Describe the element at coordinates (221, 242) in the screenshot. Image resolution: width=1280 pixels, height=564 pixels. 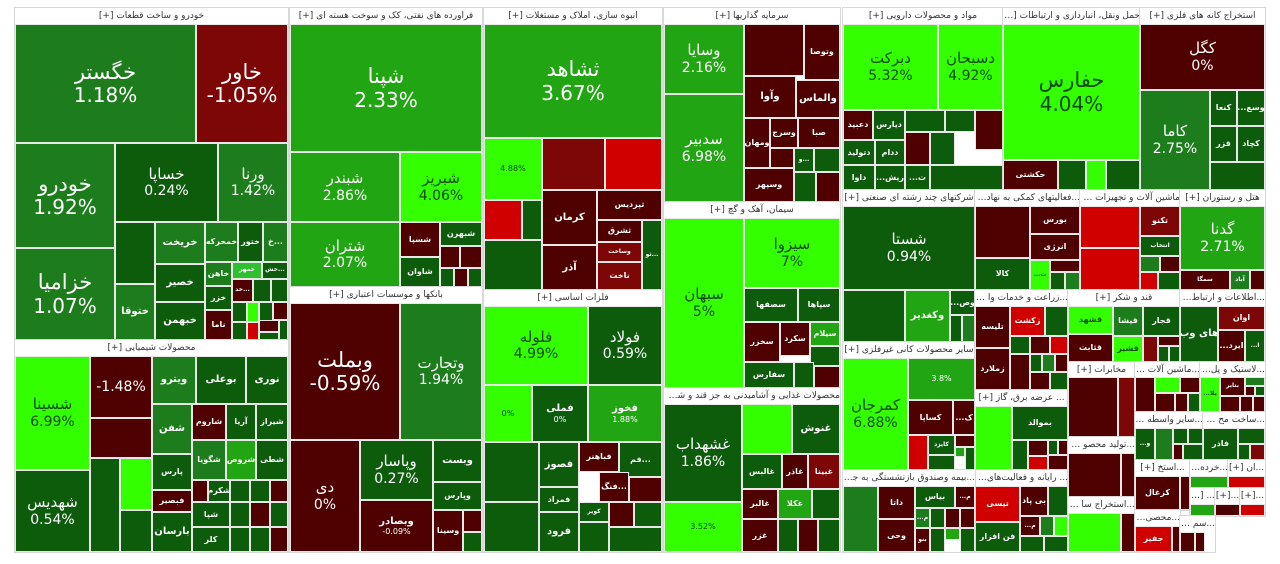
I see `stock-tile: خمحرکه` at that location.